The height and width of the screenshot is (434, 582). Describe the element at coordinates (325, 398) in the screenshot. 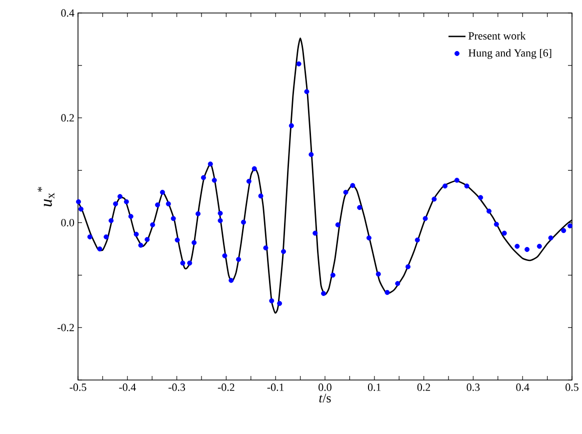

I see `x-axis-title: t/s` at that location.